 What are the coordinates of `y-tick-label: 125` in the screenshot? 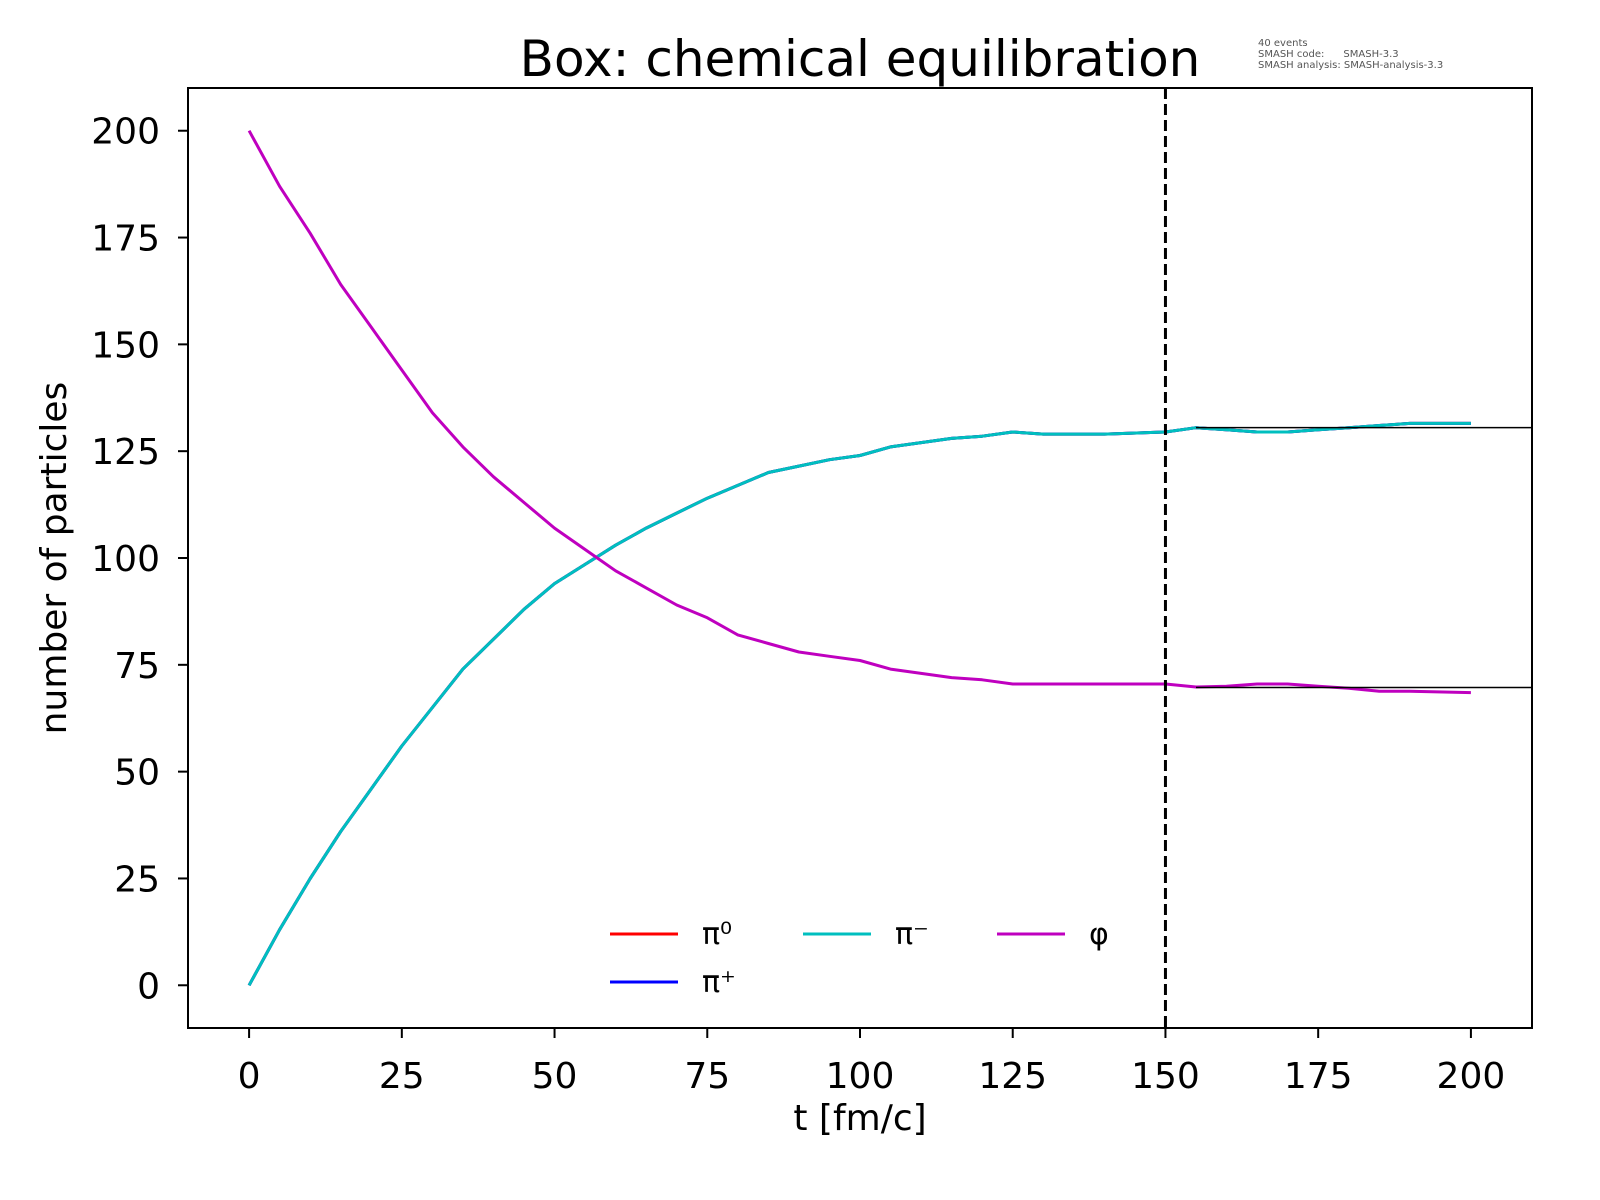 It's located at (125, 452).